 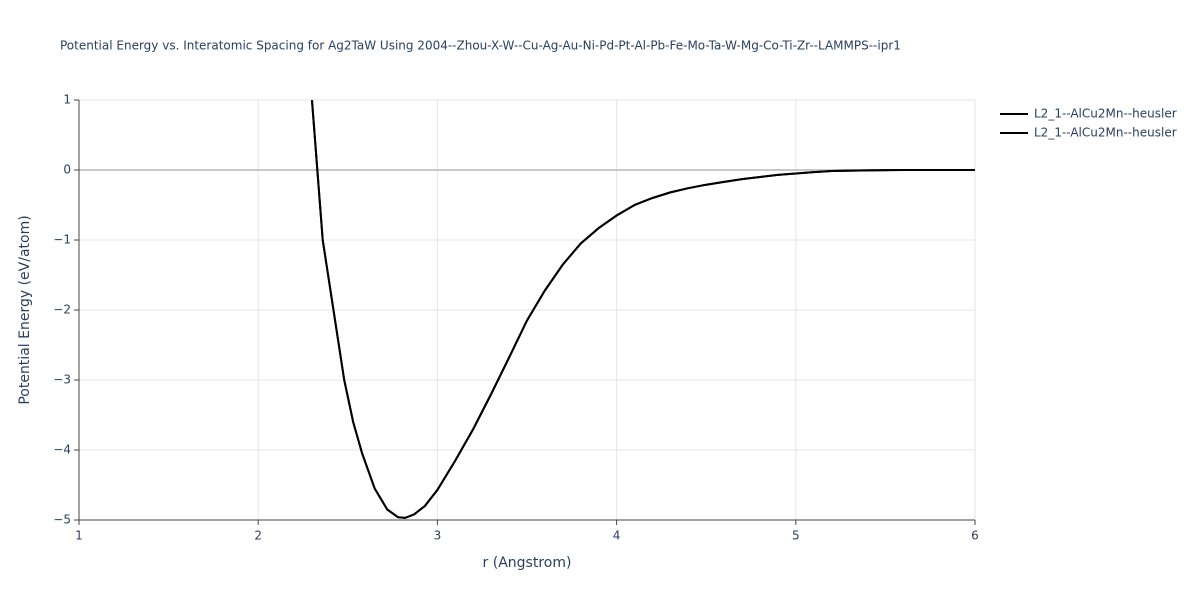 What do you see at coordinates (617, 536) in the screenshot?
I see `x-tick-label: 4` at bounding box center [617, 536].